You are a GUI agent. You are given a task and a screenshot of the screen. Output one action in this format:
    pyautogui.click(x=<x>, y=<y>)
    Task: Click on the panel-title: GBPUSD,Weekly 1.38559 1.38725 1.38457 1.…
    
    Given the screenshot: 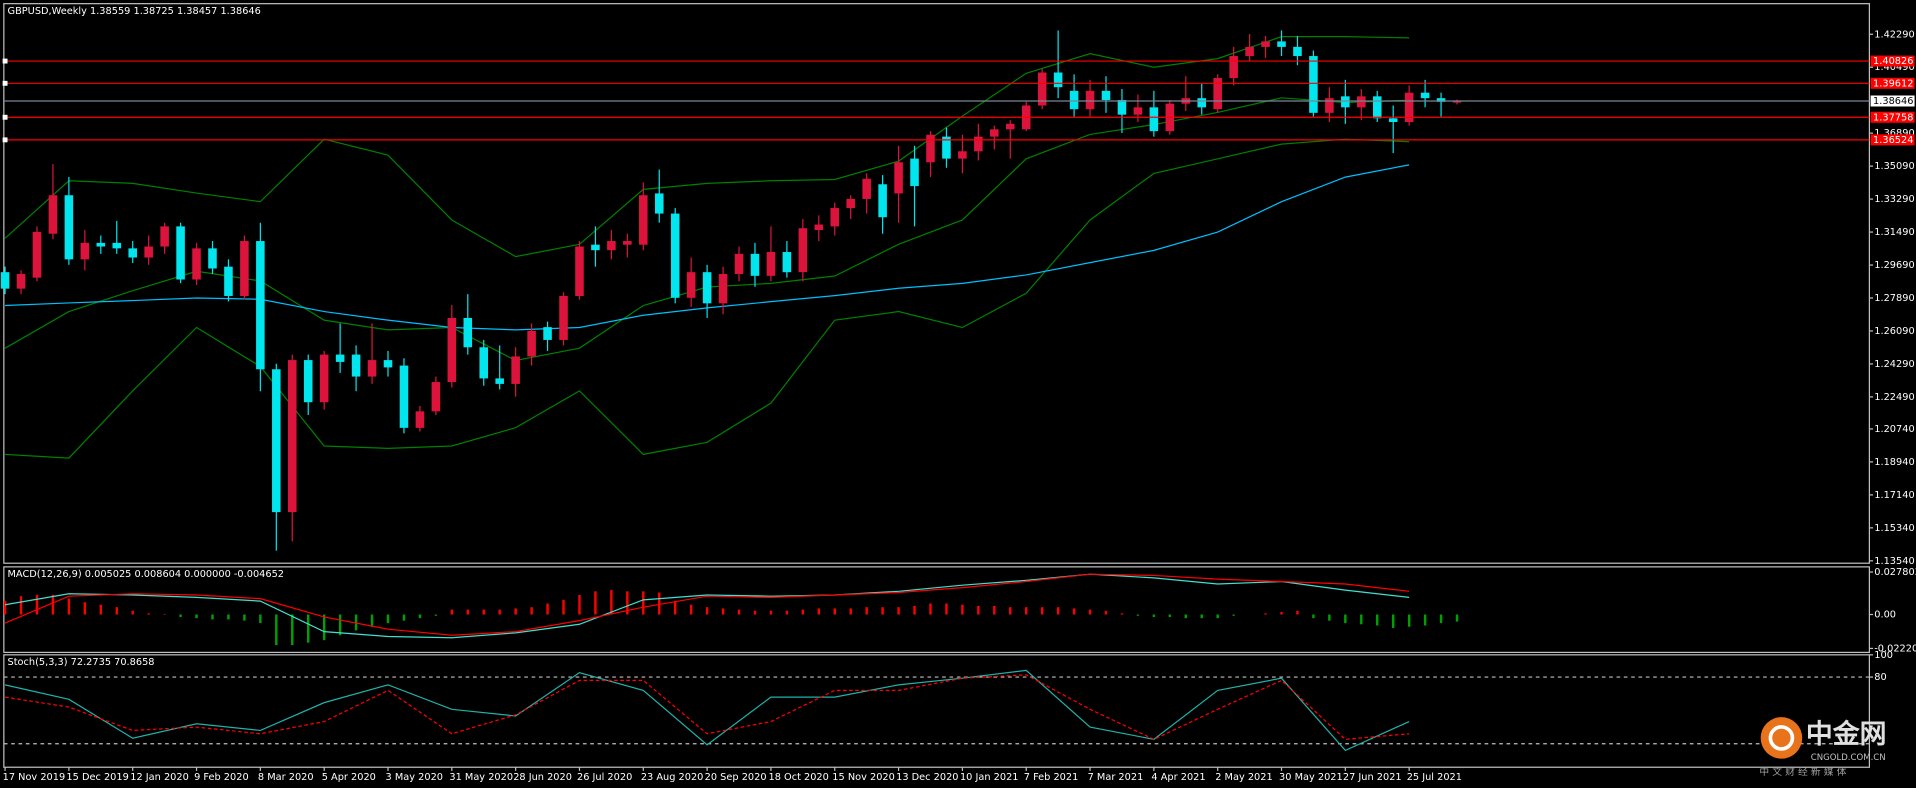 What is the action you would take?
    pyautogui.click(x=134, y=11)
    